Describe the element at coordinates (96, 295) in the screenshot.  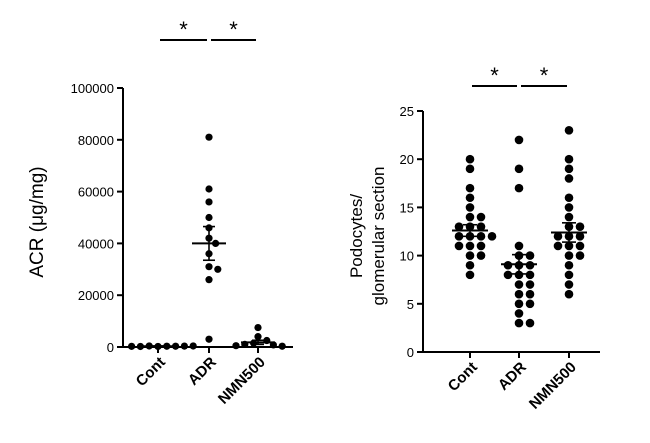
I see `y-tick-label: 20000` at that location.